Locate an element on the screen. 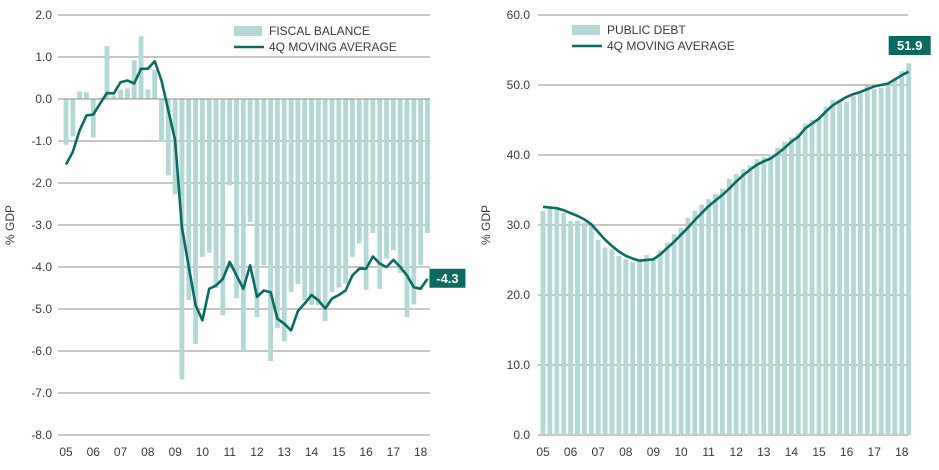  x-tick-label: 07 is located at coordinates (121, 452).